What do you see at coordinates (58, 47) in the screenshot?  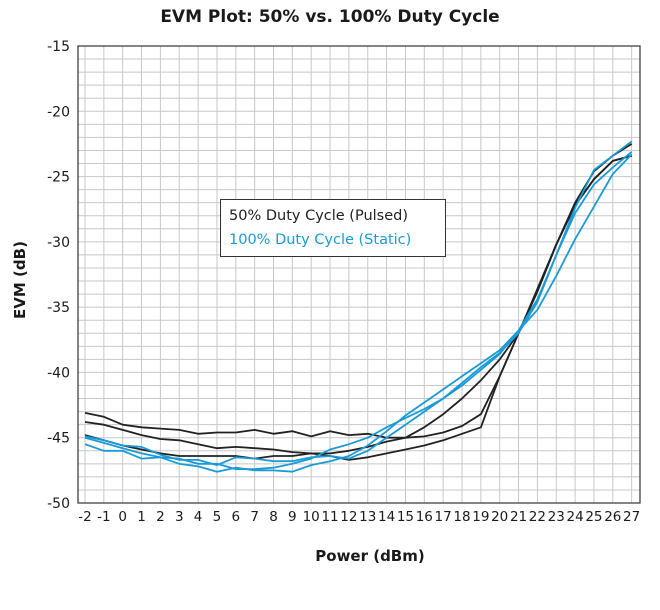 I see `y-tick-label: -15` at bounding box center [58, 47].